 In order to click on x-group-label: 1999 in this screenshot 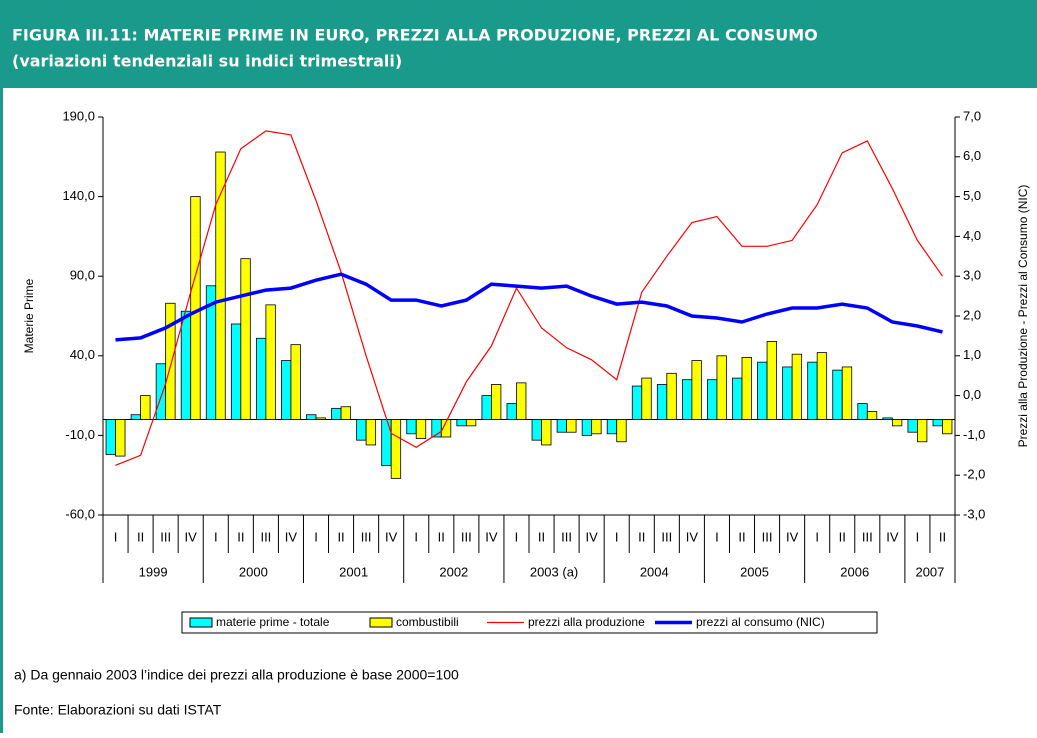, I will do `click(153, 571)`.